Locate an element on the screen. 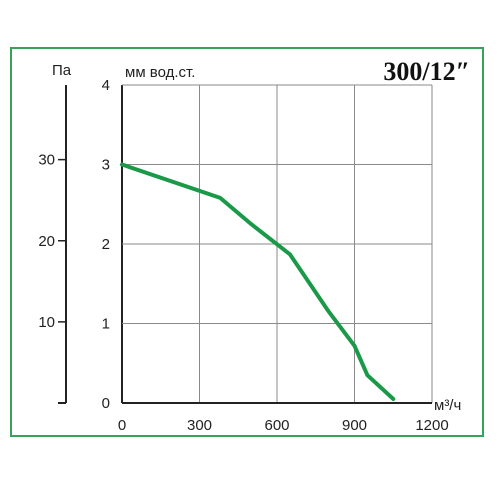 This screenshot has width=500, height=500. y-tick-label: 1 is located at coordinates (106, 324).